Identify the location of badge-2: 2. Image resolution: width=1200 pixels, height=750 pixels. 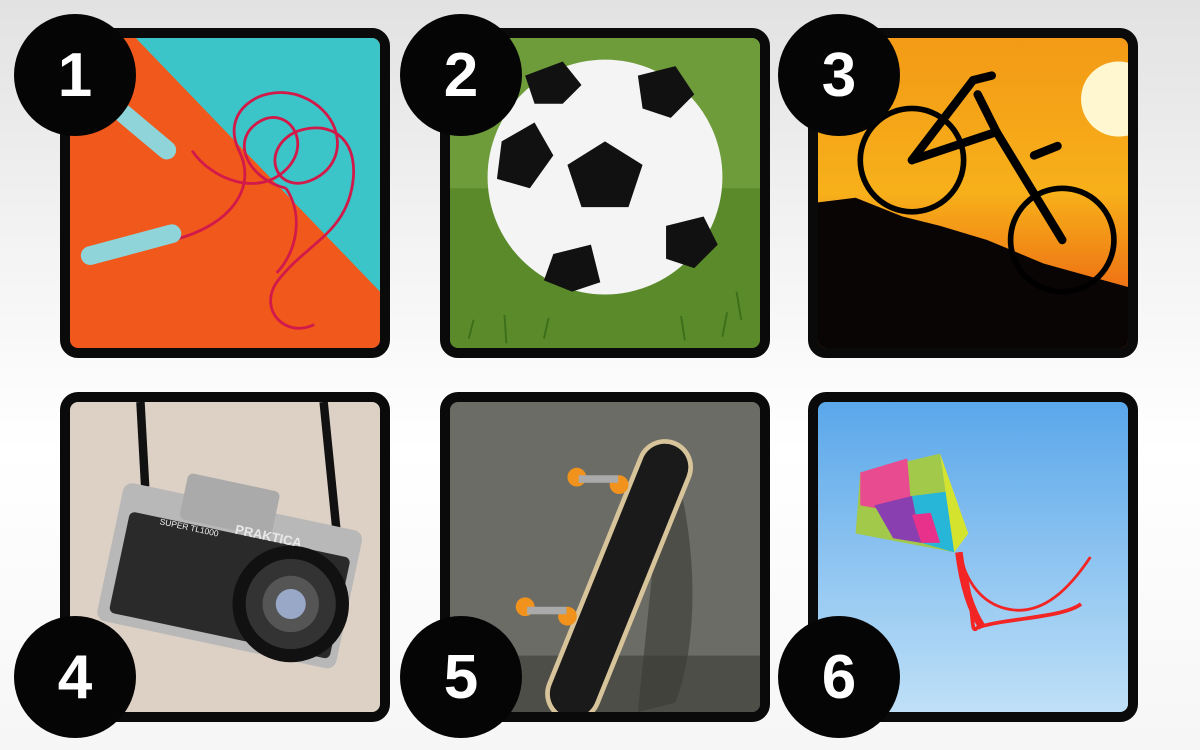
(461, 75).